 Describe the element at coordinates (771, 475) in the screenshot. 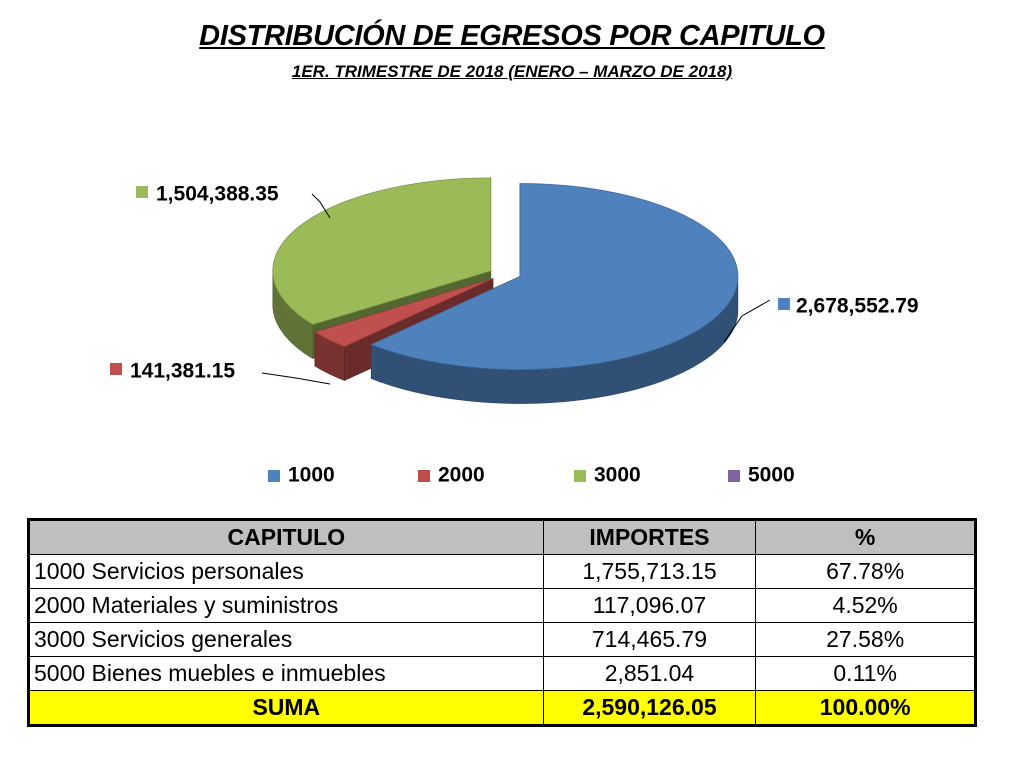

I see `legend-label-5000: 5000` at that location.